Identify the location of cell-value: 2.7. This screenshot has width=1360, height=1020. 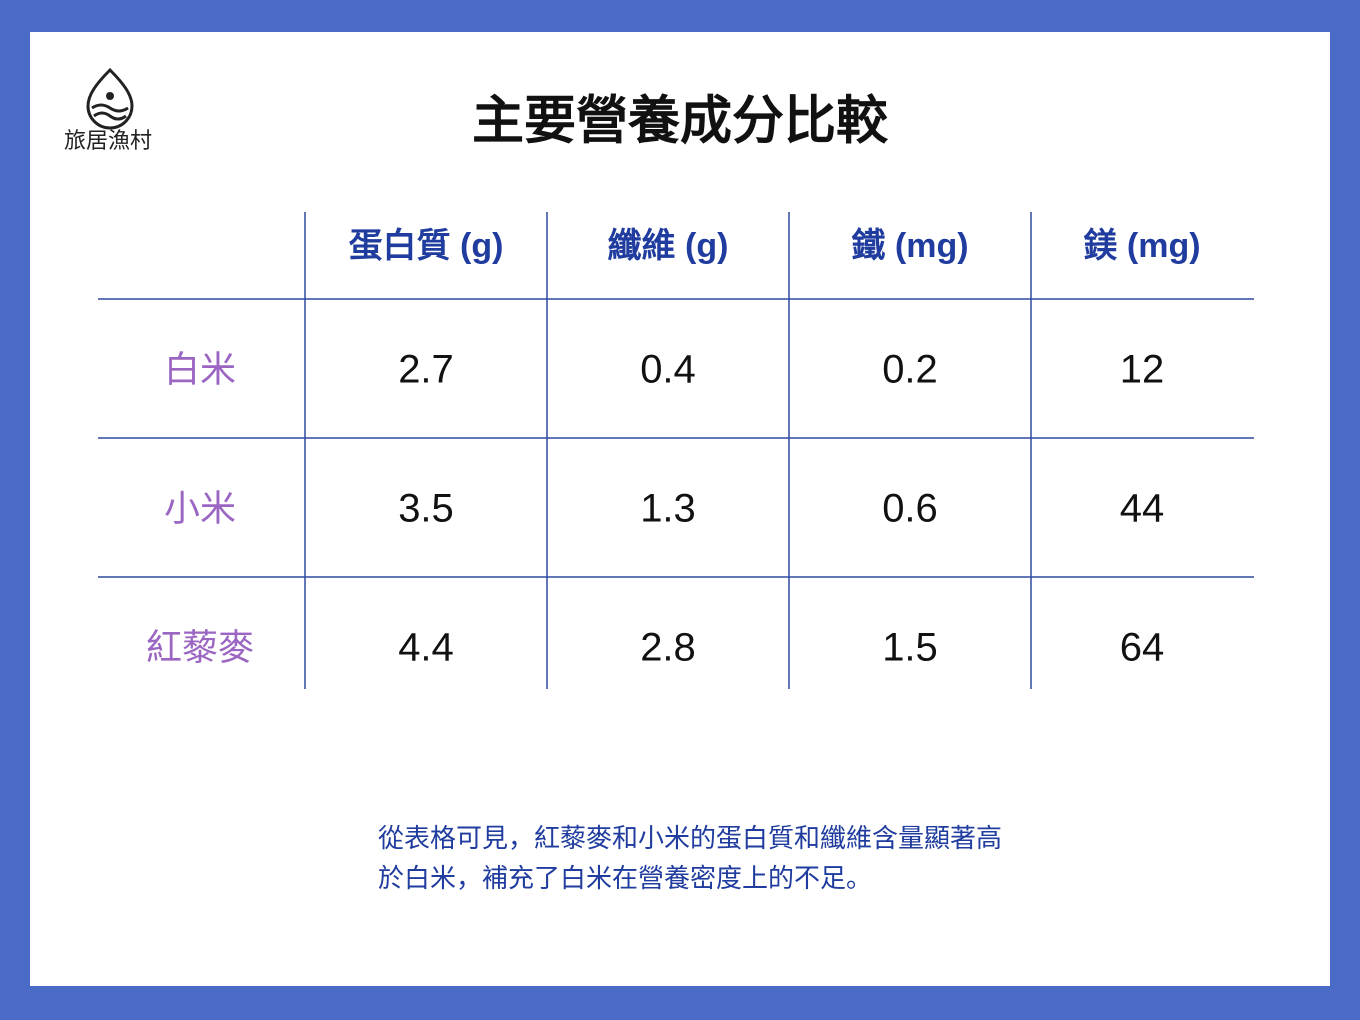
(426, 370).